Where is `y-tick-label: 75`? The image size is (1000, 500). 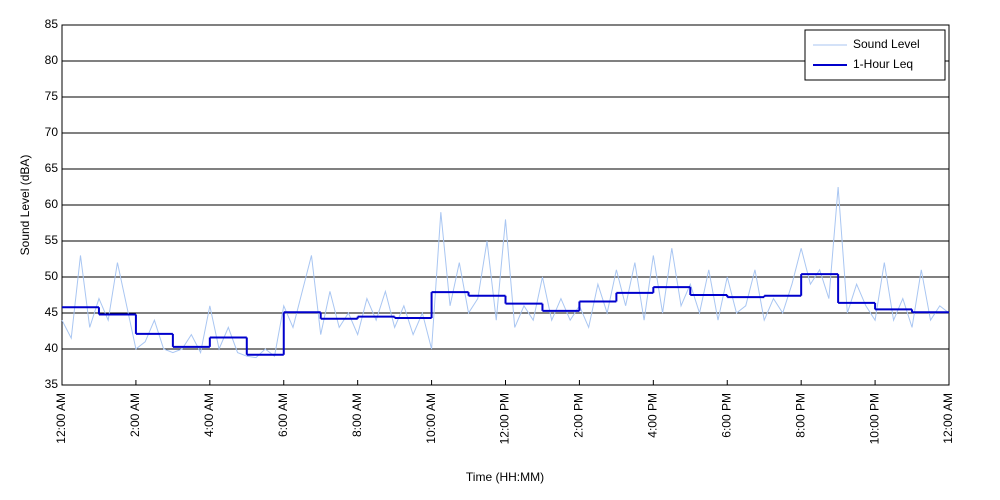
y-tick-label: 75 is located at coordinates (52, 96).